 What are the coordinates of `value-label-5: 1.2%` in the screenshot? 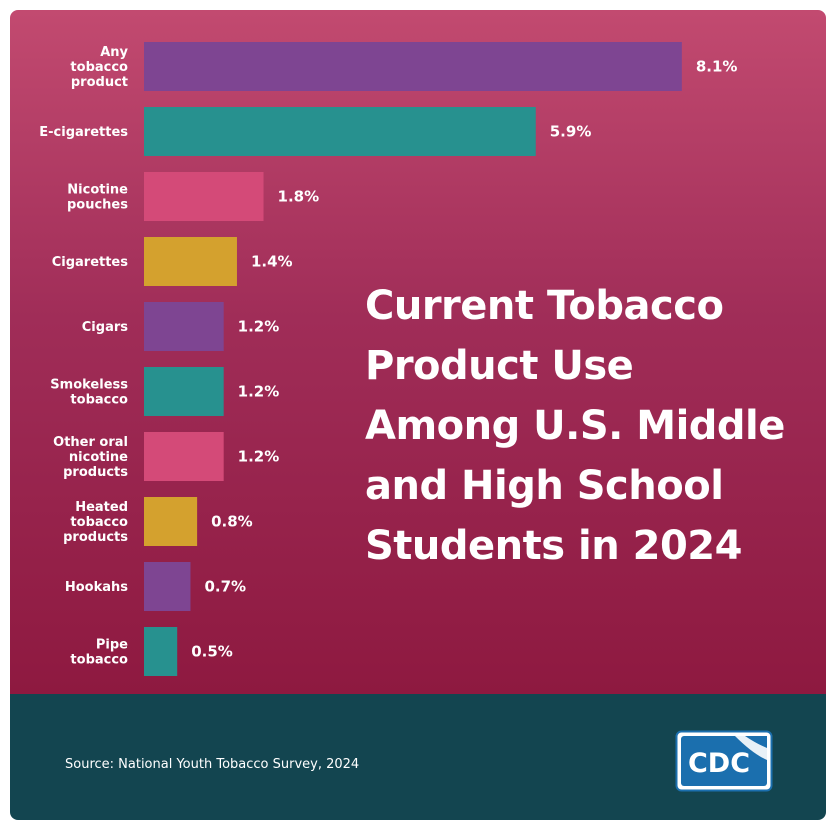 It's located at (259, 327).